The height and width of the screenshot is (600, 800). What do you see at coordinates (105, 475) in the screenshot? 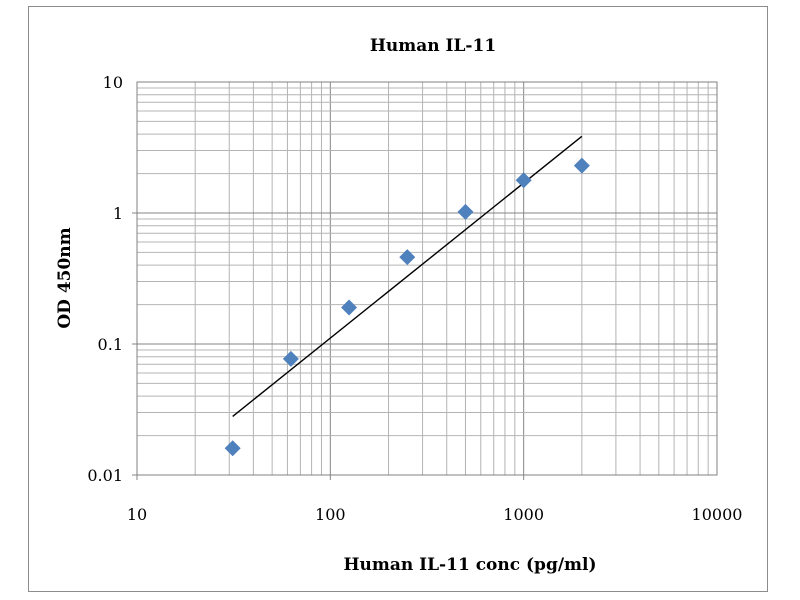
I see `y-tick-label: 0.01` at bounding box center [105, 475].